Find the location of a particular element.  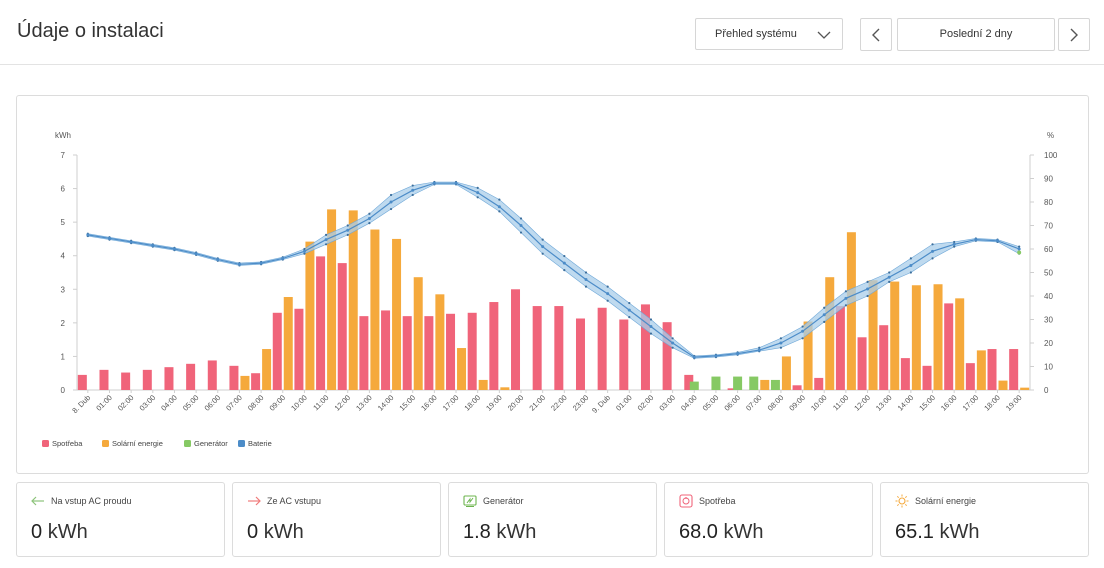

y2-tick-label: 100 is located at coordinates (1051, 155).